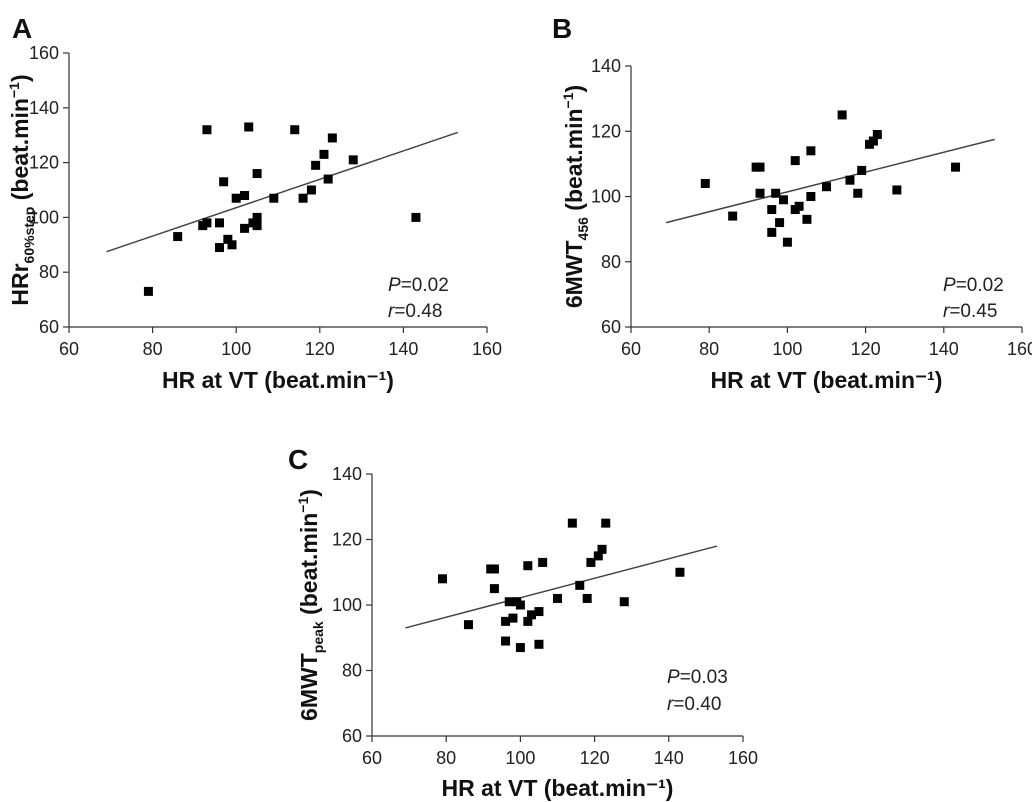 The height and width of the screenshot is (802, 1032). Describe the element at coordinates (49, 327) in the screenshot. I see `y-tick-label: 60` at that location.